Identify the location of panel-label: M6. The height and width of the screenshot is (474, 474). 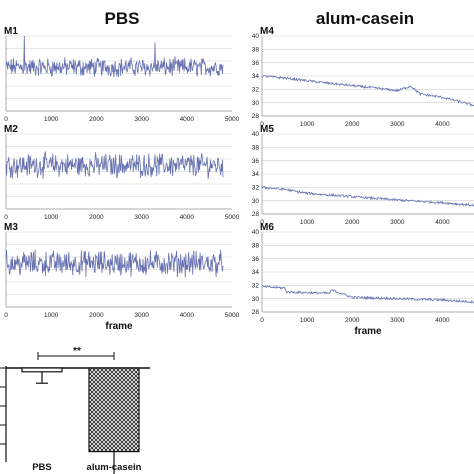
(267, 227).